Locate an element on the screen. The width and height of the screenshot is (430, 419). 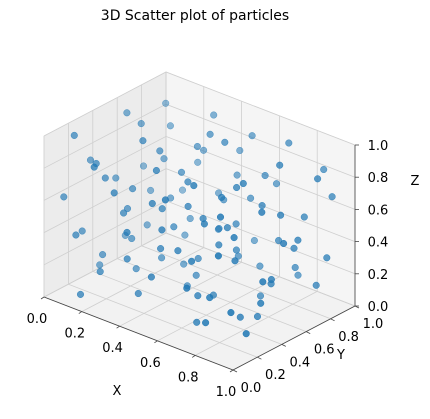
x-tick-label: 1.0 is located at coordinates (226, 392).